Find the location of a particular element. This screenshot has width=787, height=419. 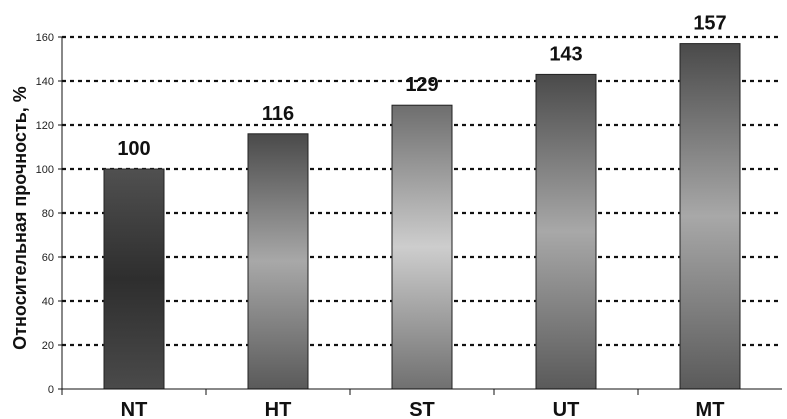

y-tick-label: 0 is located at coordinates (51, 390).